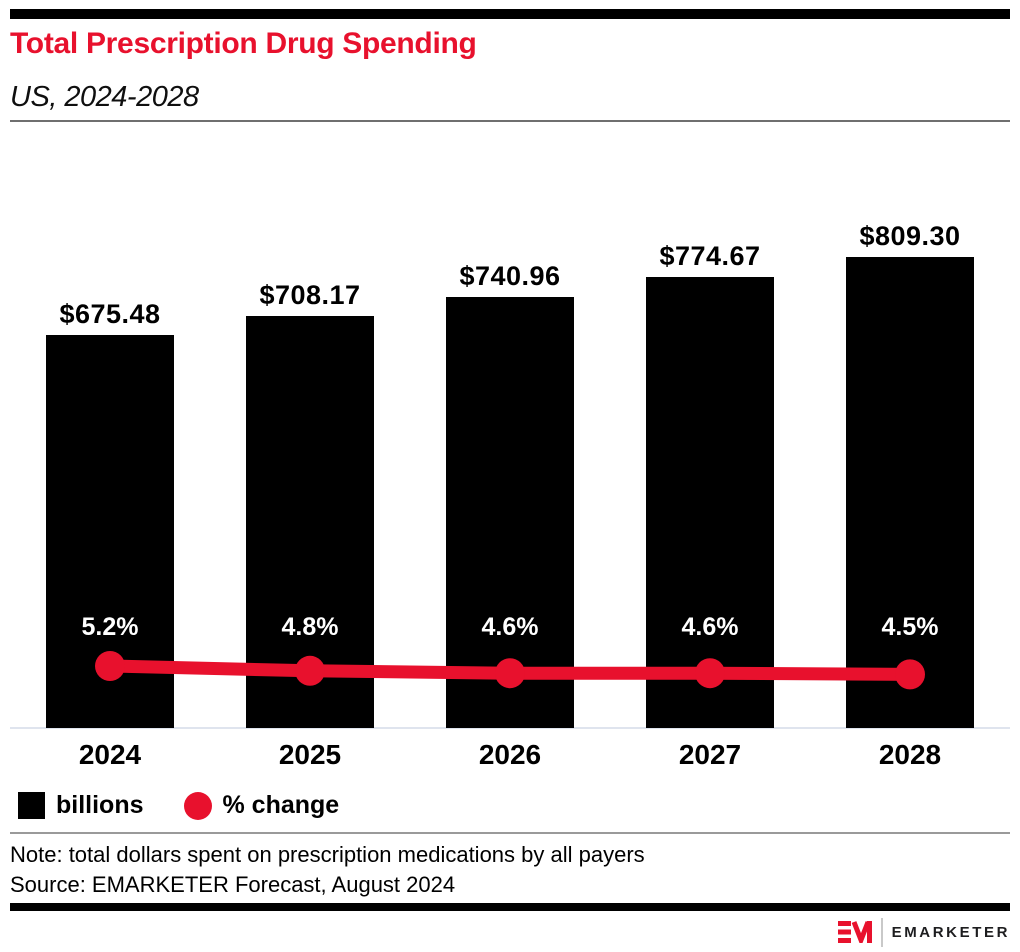  I want to click on pct-label-2026: 4.6%, so click(510, 627).